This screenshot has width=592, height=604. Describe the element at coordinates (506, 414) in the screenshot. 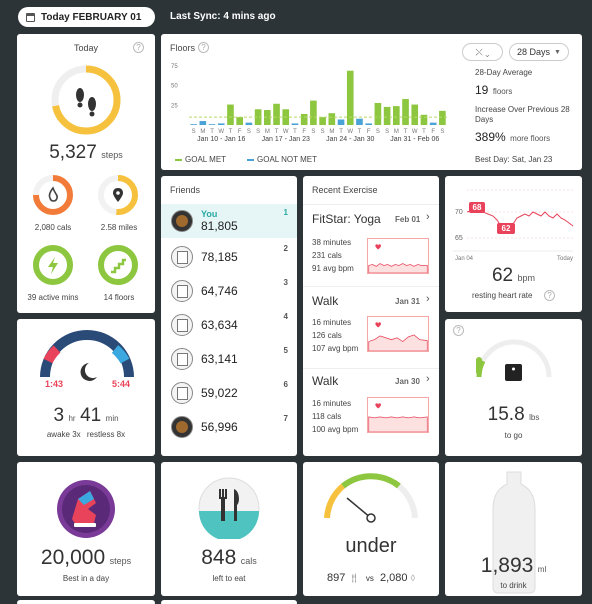

I see `weight-value: 15.8` at that location.